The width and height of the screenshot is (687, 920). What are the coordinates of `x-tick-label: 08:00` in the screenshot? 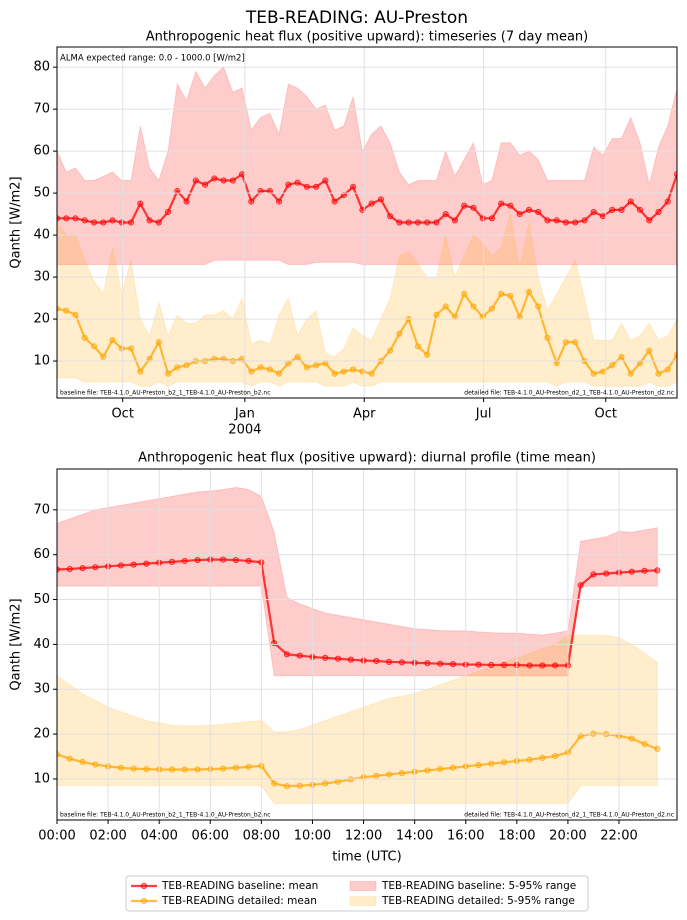 It's located at (261, 836).